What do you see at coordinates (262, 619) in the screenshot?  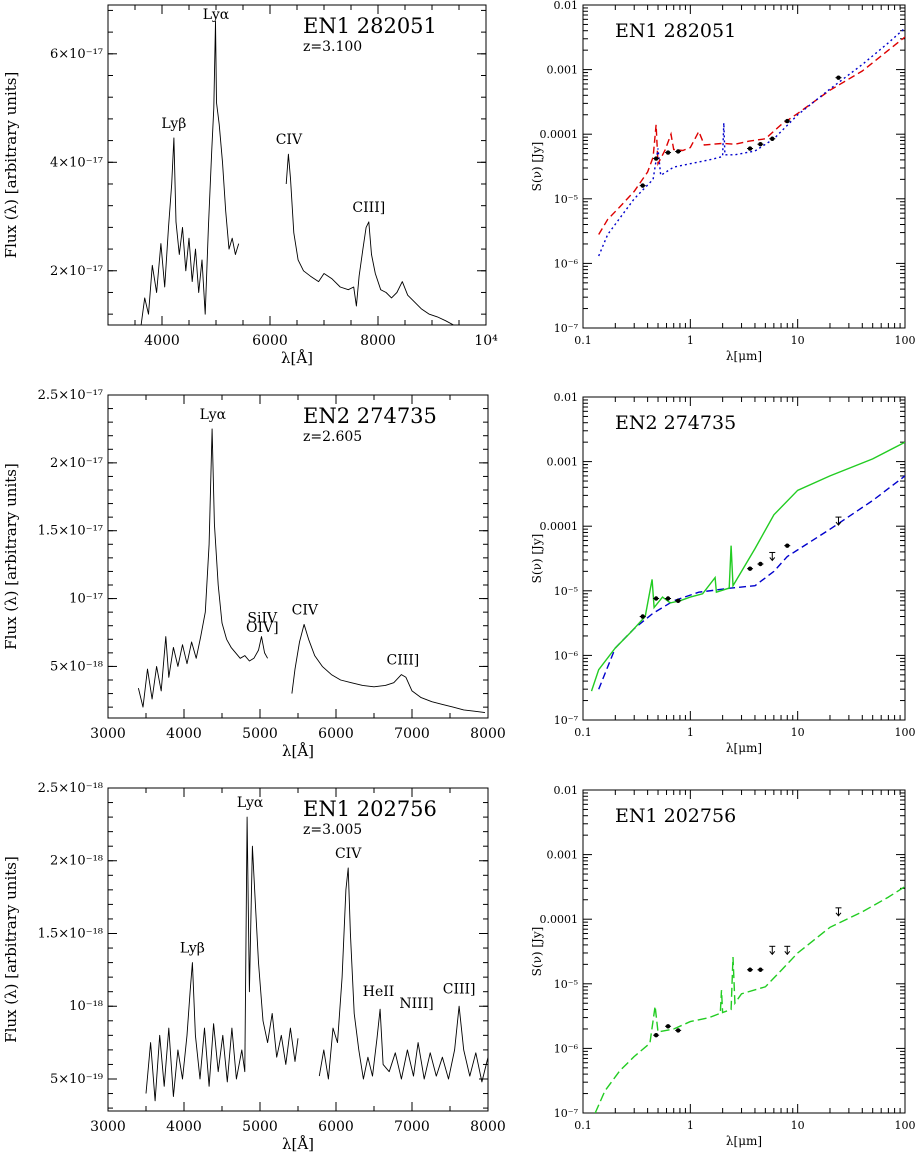 I see `emission-line-label: SiIV` at bounding box center [262, 619].